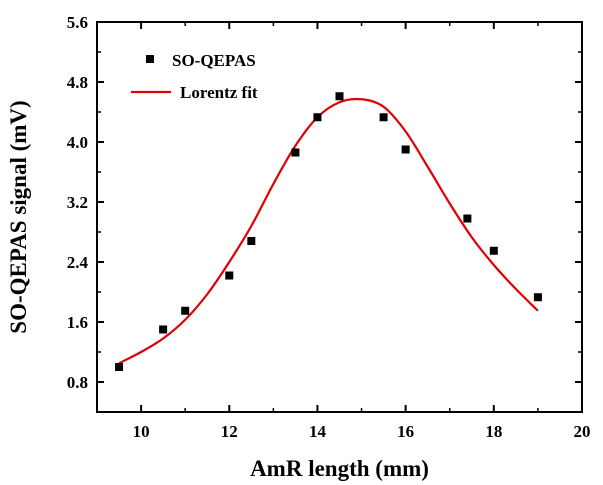 The image size is (603, 485). Describe the element at coordinates (78, 262) in the screenshot. I see `y-tick-label: 2.4` at that location.